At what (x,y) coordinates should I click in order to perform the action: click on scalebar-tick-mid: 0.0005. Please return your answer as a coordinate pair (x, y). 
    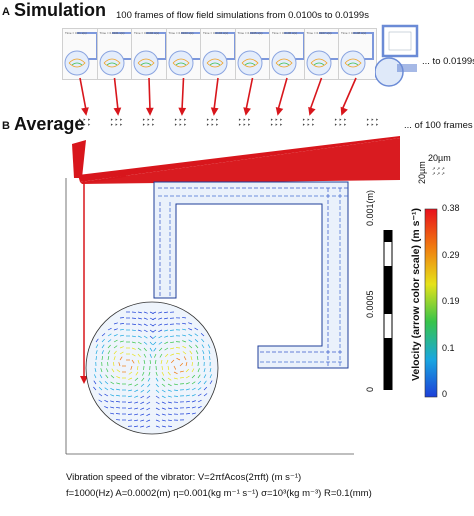
    Looking at the image, I should click on (370, 304).